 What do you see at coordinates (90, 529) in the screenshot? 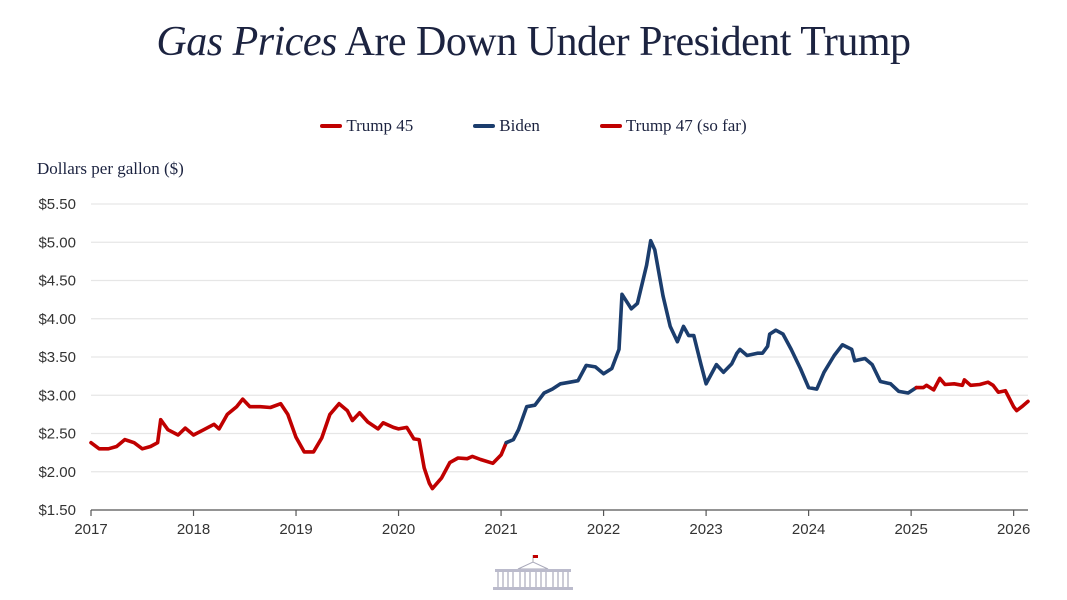
I see `x-tick-label: 2017` at bounding box center [90, 529].